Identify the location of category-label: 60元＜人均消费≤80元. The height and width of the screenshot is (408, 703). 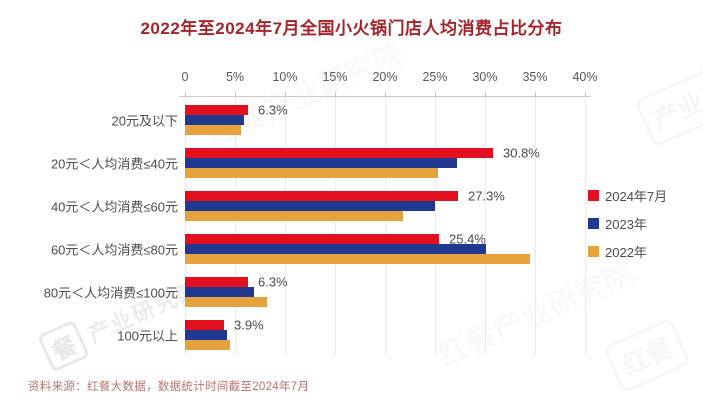
(114, 250).